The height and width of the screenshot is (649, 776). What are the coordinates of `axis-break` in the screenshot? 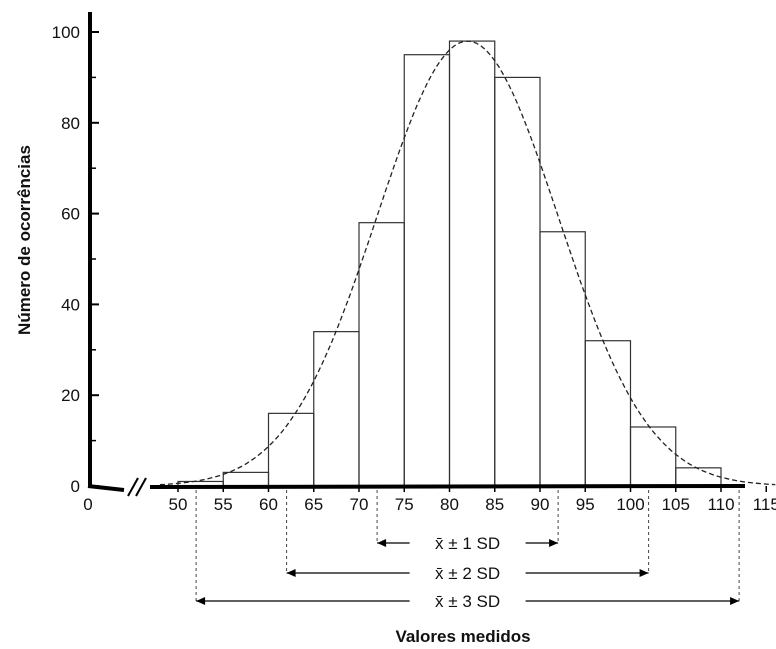 It's located at (137, 487).